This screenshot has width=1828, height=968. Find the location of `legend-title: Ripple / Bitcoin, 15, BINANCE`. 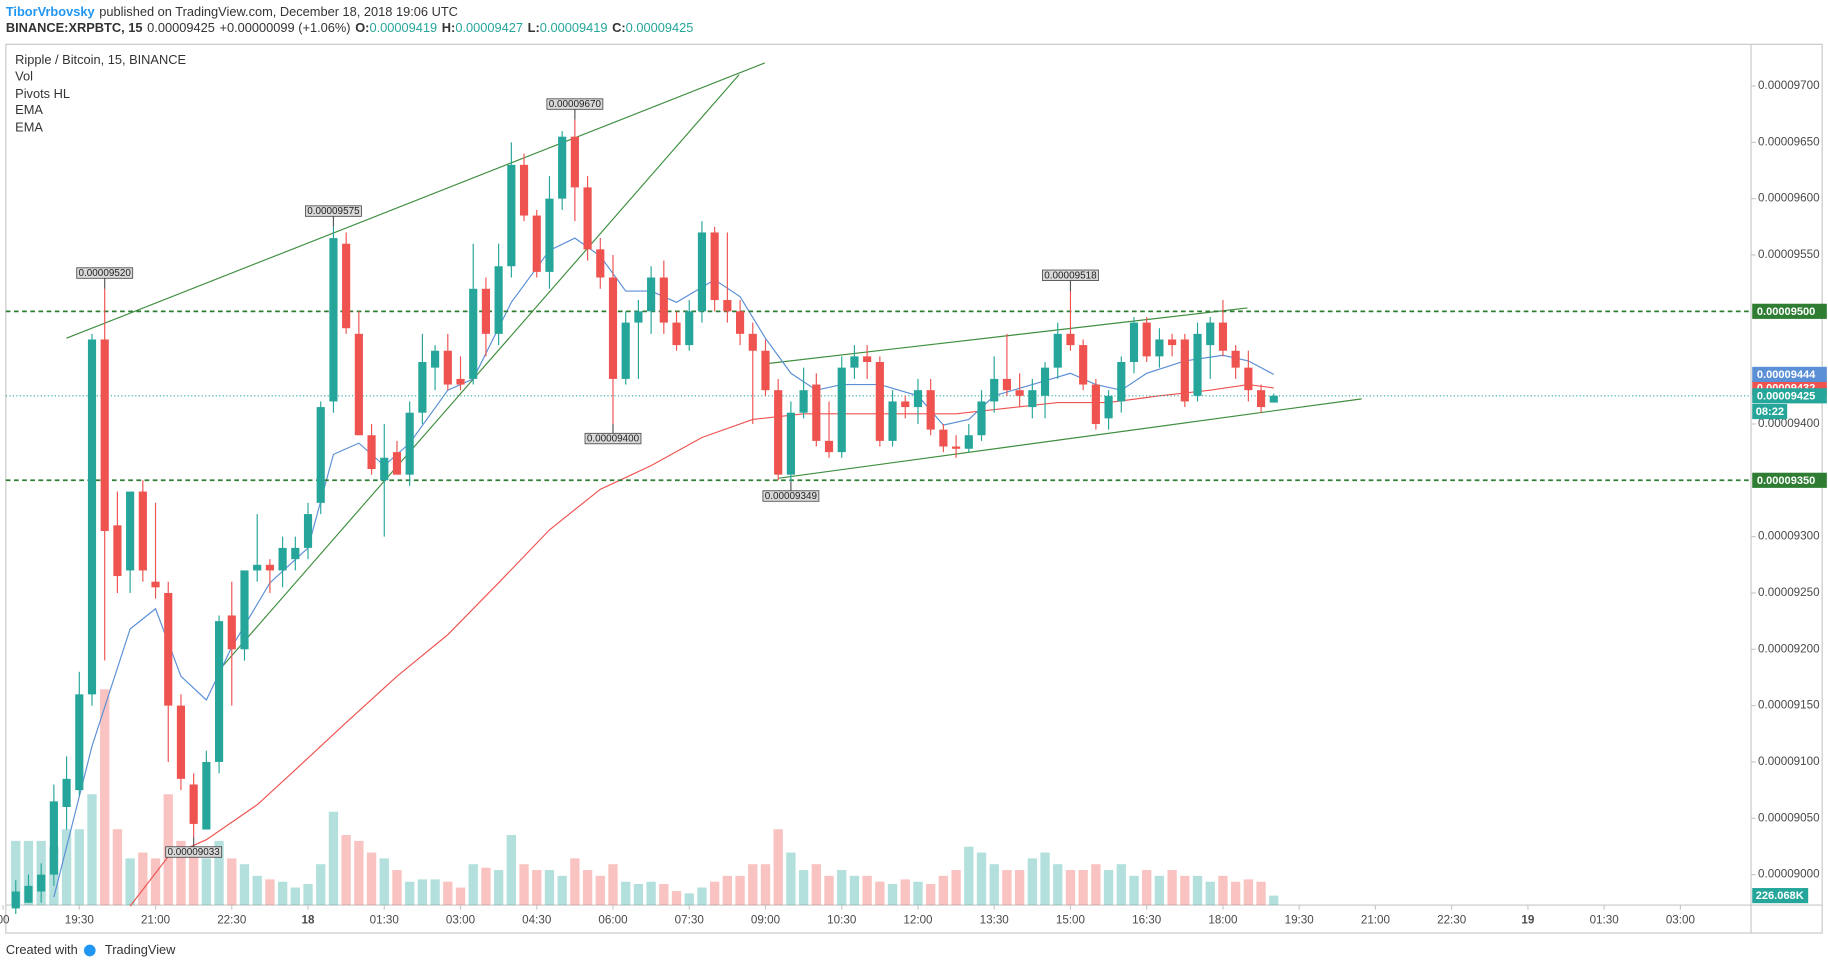

legend-title: Ripple / Bitcoin, 15, BINANCE is located at coordinates (100, 59).